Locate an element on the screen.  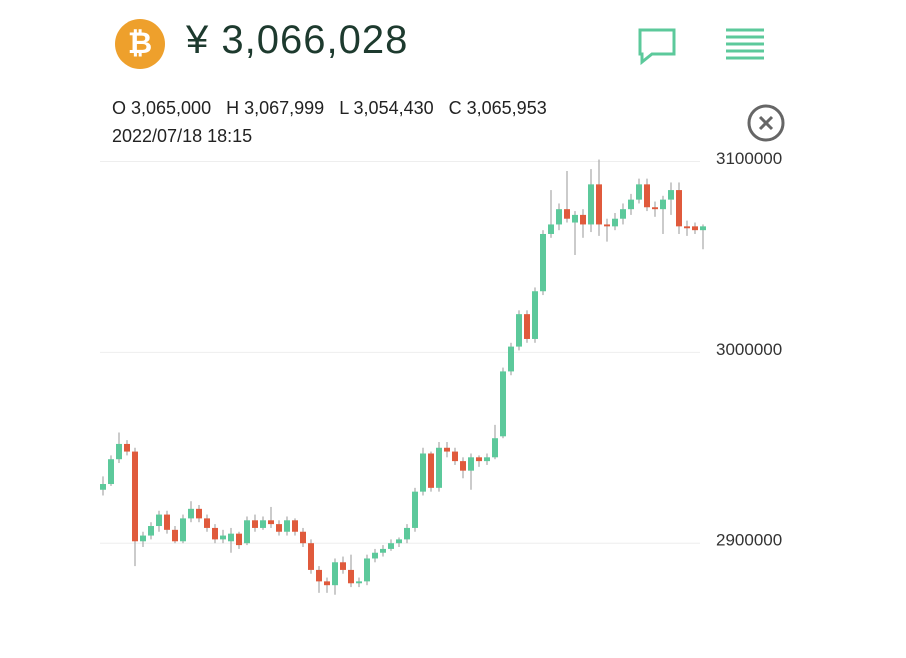
price: ¥ 3,066,028 is located at coordinates (297, 40).